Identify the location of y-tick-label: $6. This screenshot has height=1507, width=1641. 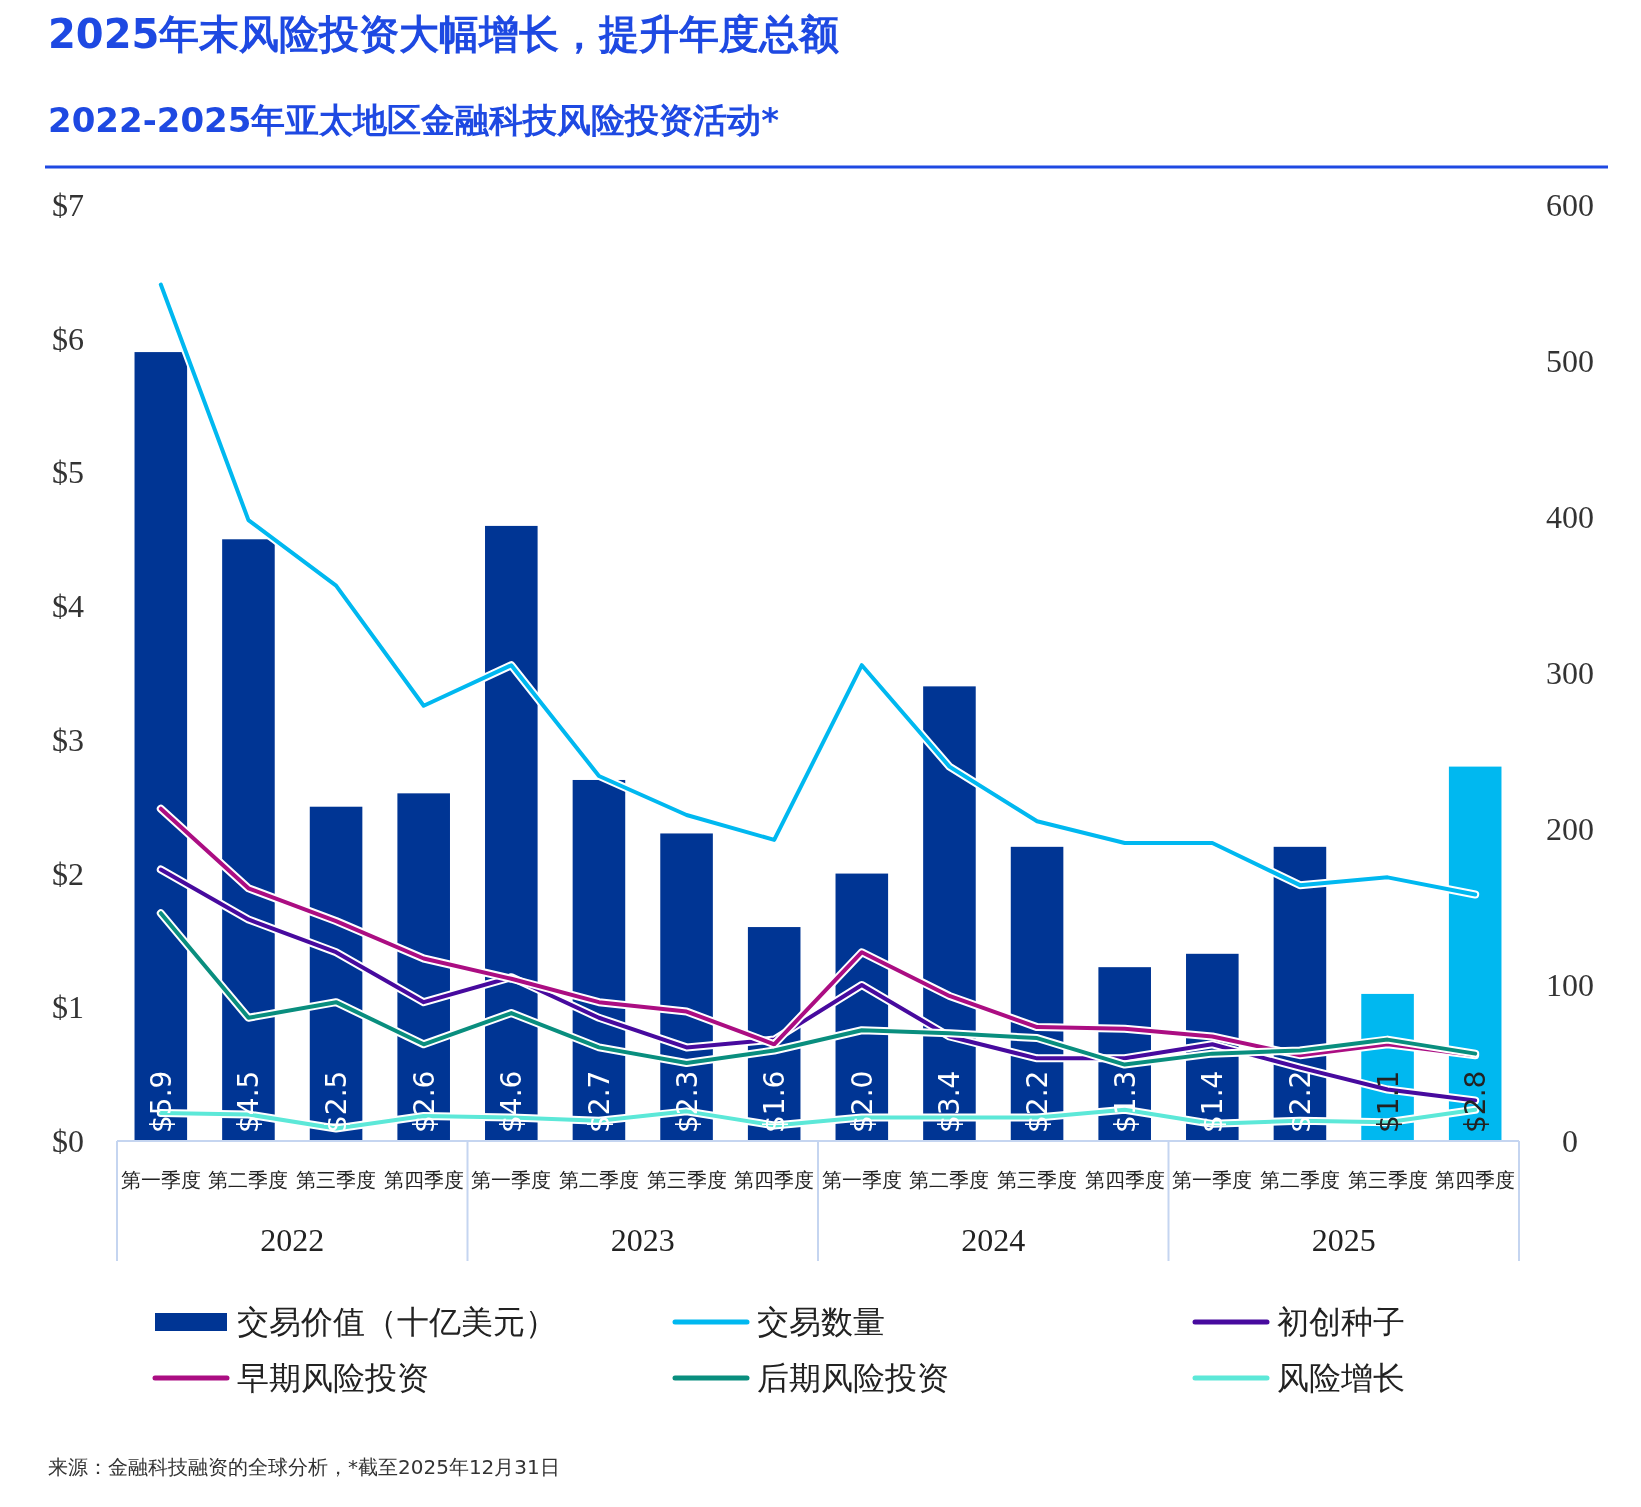
(68, 338).